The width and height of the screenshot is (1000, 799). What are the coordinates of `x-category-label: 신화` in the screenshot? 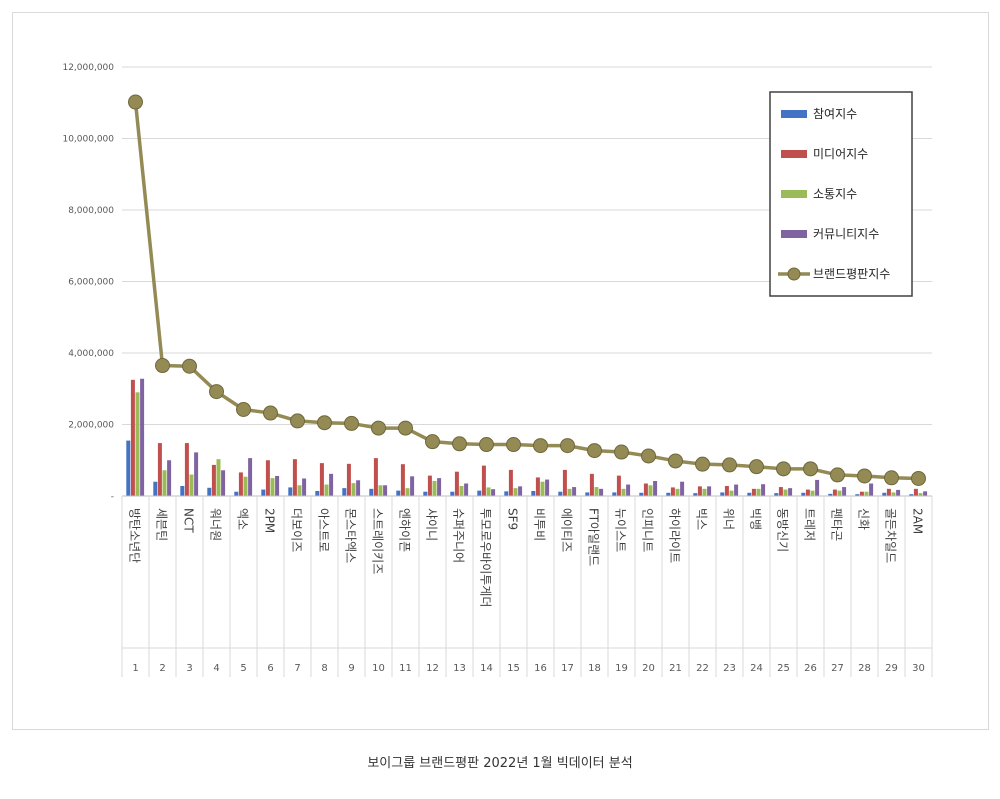 It's located at (864, 519).